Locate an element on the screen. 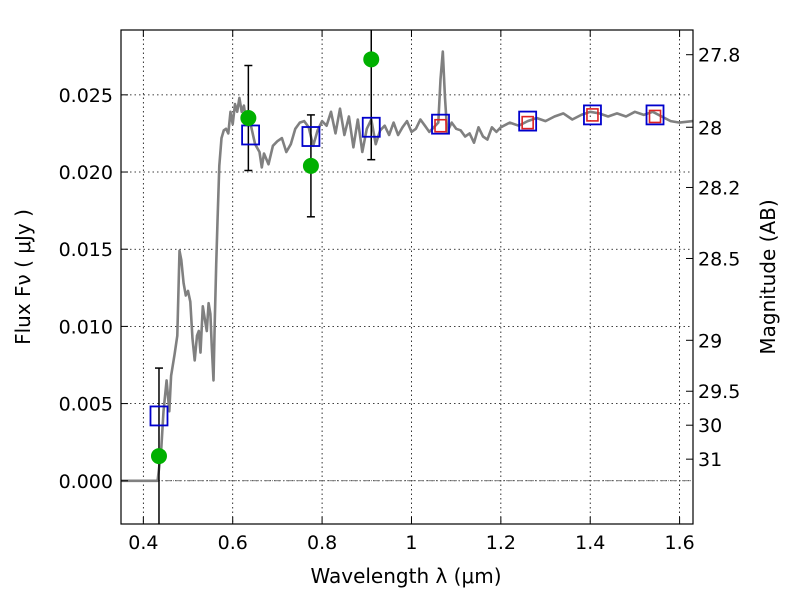  x-tick-label: 1.6 is located at coordinates (679, 543).